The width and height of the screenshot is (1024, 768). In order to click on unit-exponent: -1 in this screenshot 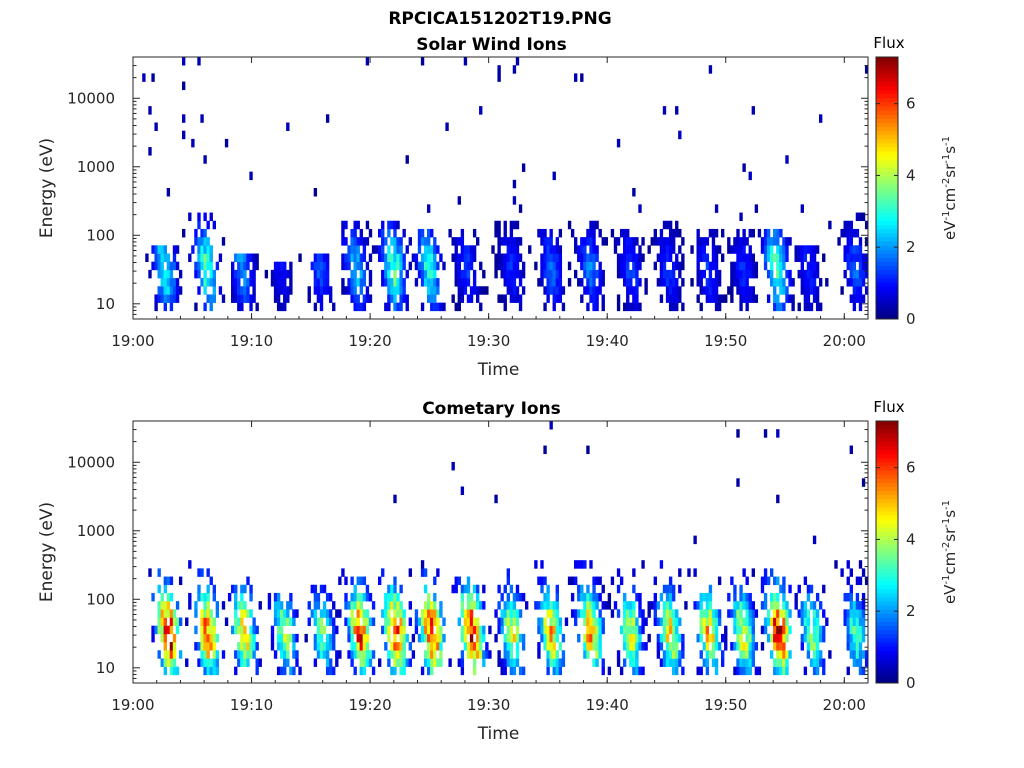, I will do `click(946, 505)`.